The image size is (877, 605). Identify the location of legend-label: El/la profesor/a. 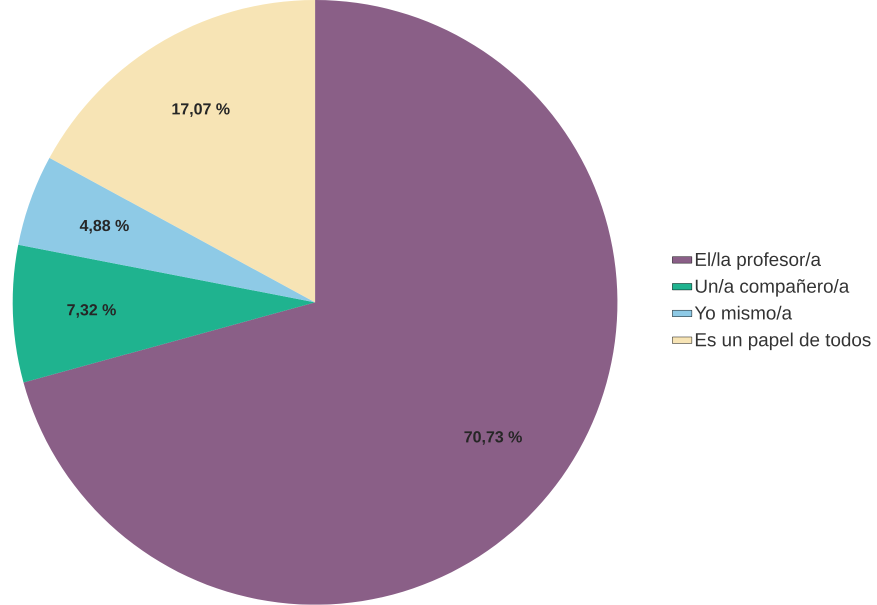
(758, 261).